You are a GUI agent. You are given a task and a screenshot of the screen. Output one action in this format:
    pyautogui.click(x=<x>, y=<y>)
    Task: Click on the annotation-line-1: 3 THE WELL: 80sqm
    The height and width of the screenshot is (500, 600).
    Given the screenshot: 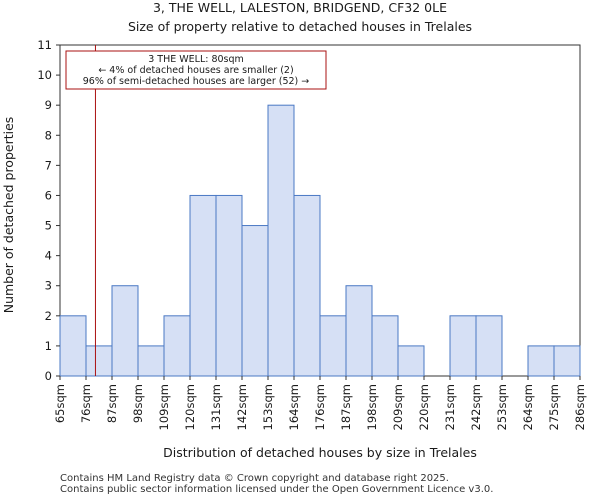 What is the action you would take?
    pyautogui.click(x=196, y=59)
    